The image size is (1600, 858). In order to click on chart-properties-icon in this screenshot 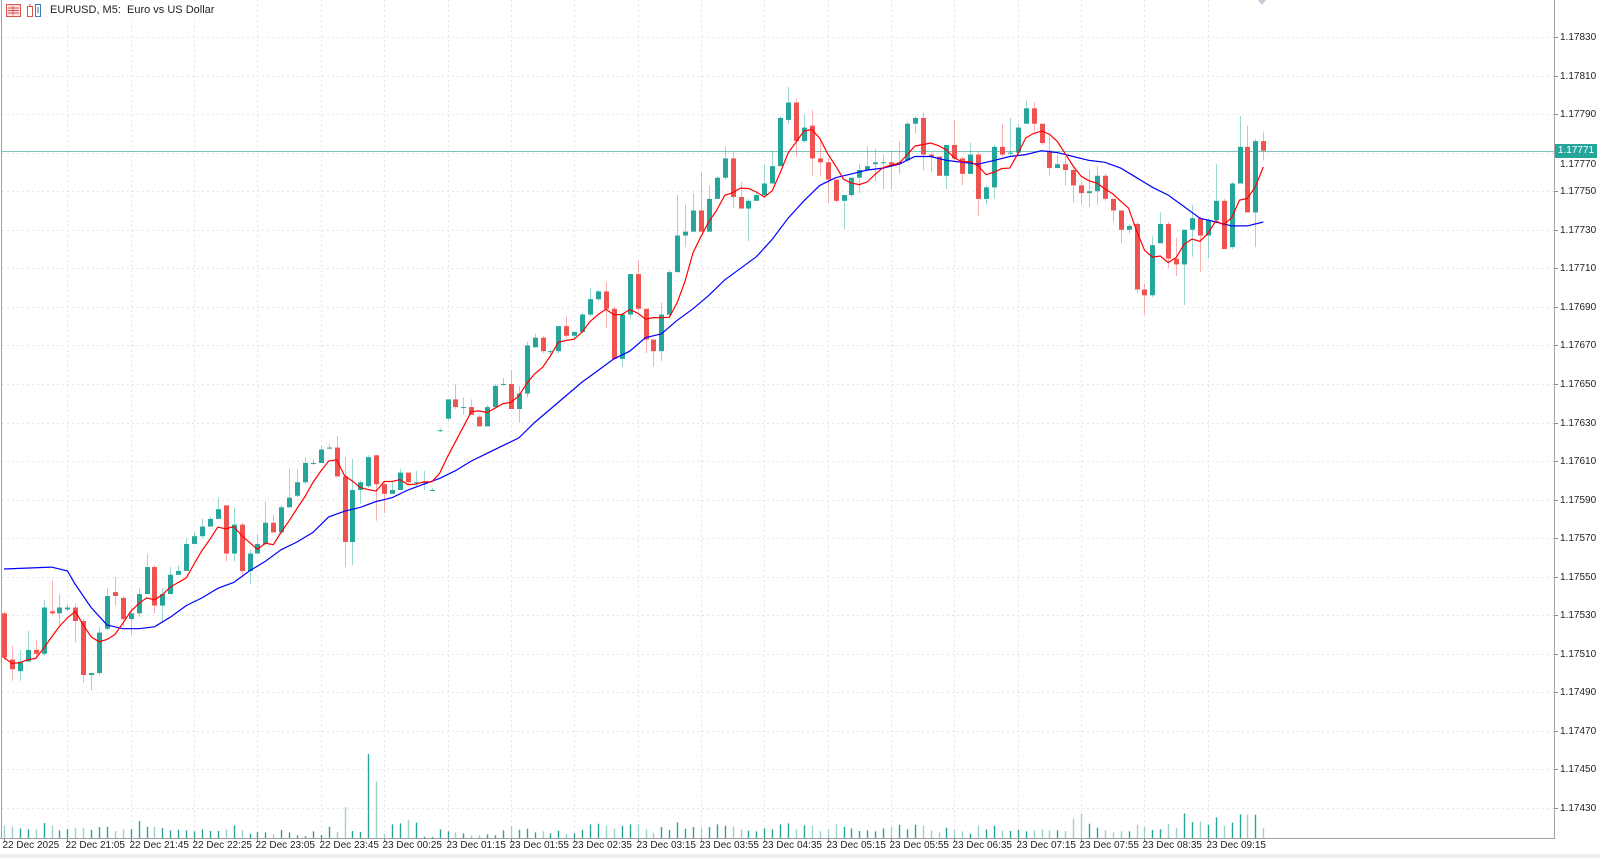, I will do `click(34, 10)`.